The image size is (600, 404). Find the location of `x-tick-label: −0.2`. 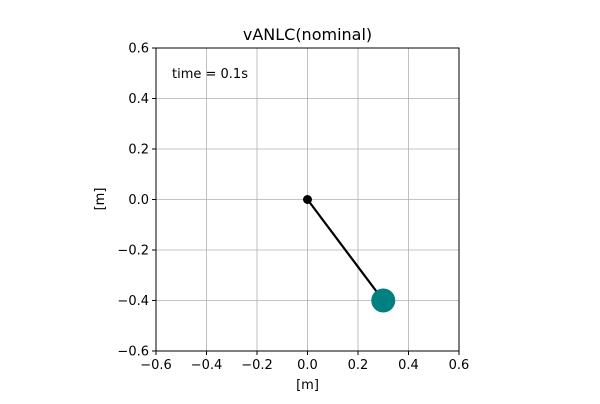

x-tick-label: −0.2 is located at coordinates (257, 365).